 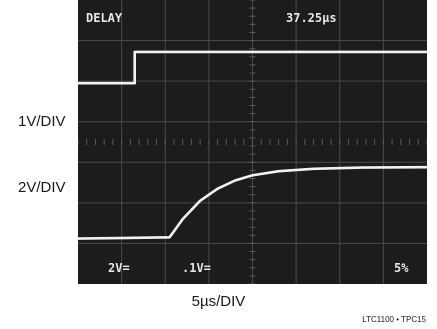 What do you see at coordinates (218, 301) in the screenshot?
I see `x-axis-label: 5µs/DIV` at bounding box center [218, 301].